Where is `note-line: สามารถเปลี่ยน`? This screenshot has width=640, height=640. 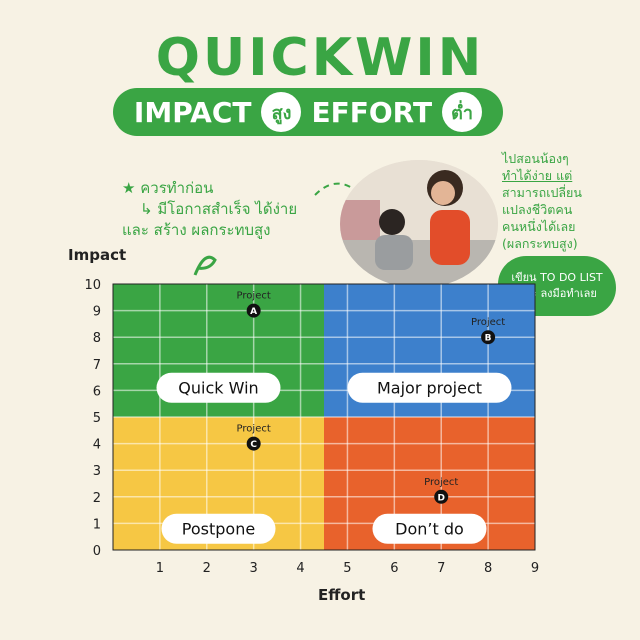 note-line: สามารถเปลี่ยน is located at coordinates (542, 192).